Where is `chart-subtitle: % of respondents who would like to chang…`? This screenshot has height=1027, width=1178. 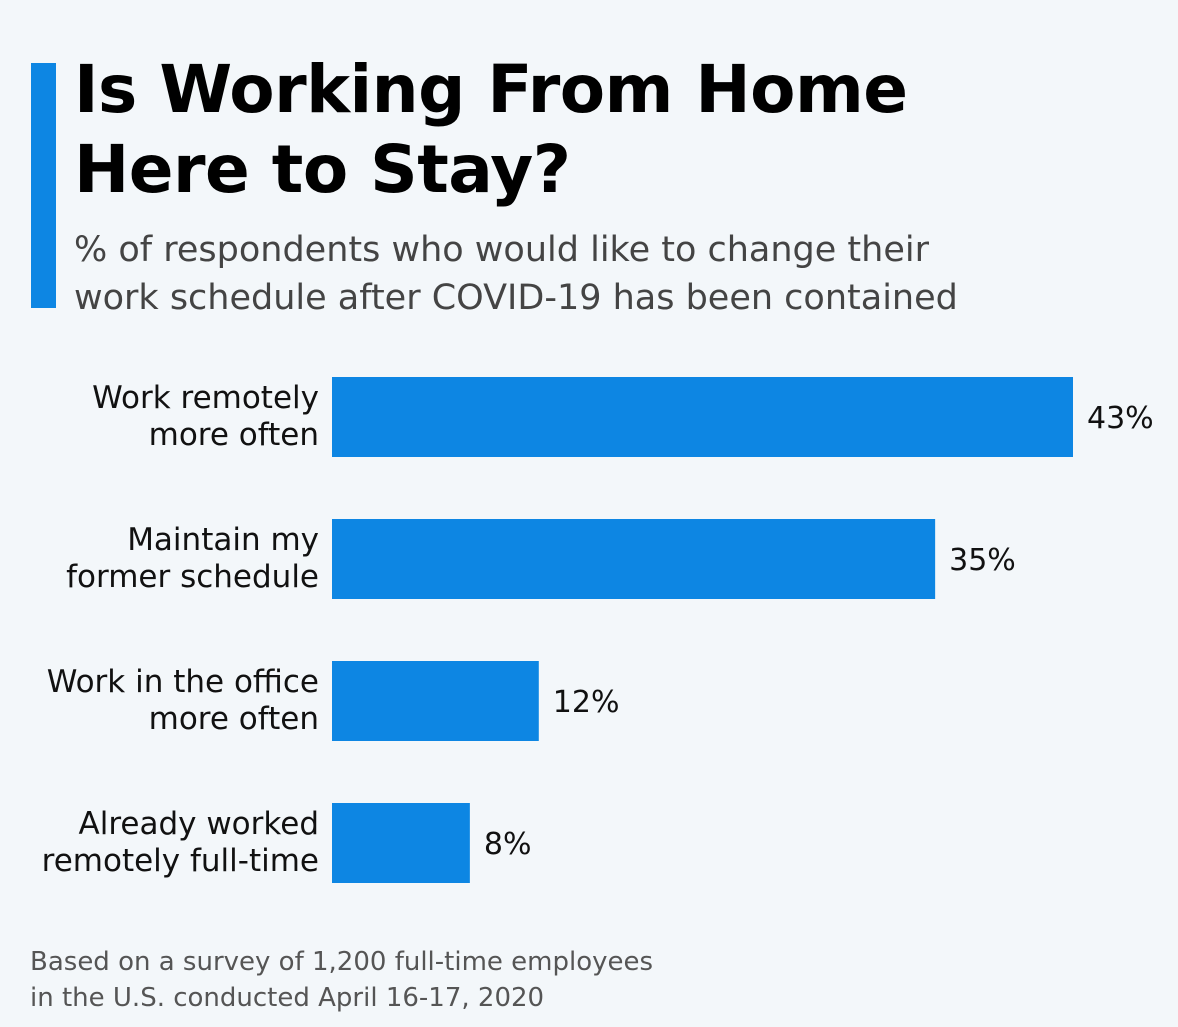 chart-subtitle: % of respondents who would like to chang… is located at coordinates (614, 274).